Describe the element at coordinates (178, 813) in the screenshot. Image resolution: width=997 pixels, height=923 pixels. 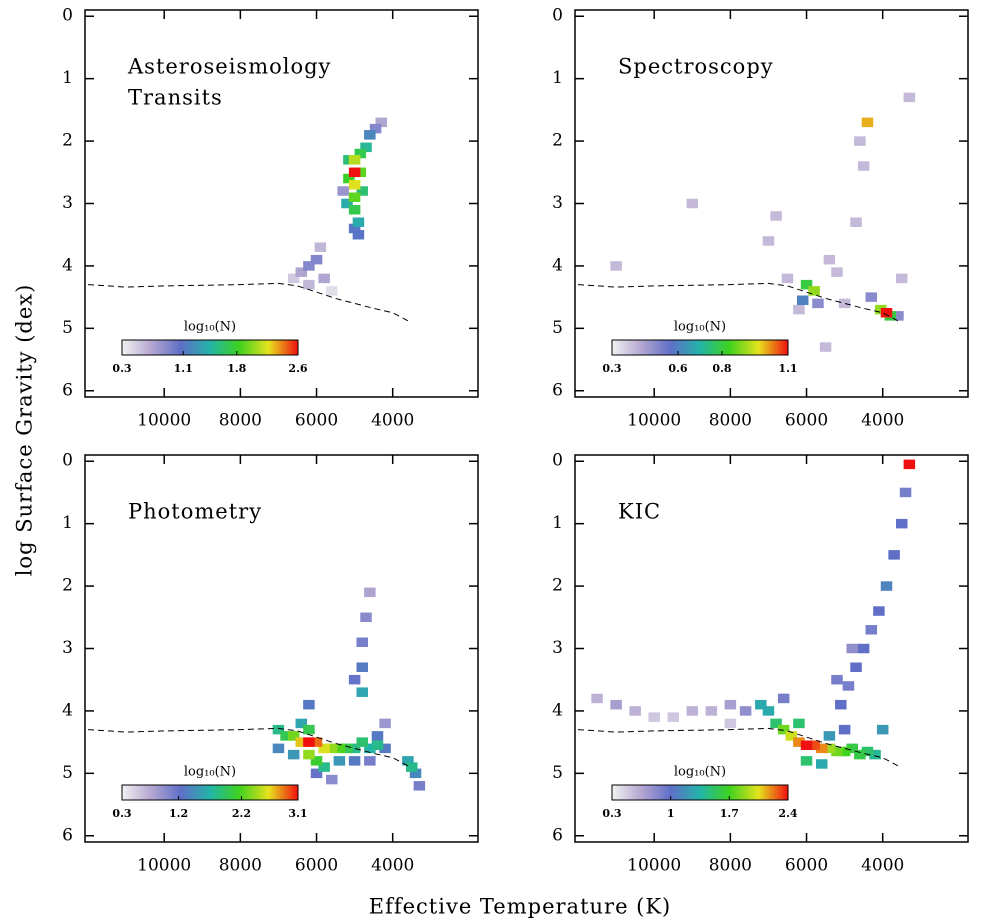
I see `colorbar-tick-label: 1.2` at that location.